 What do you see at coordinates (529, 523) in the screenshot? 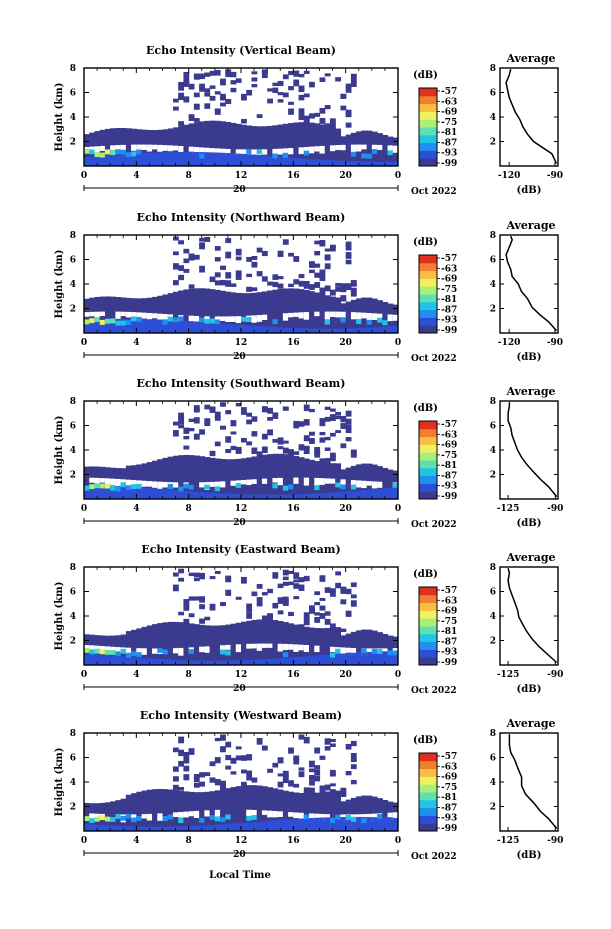
I see `average-x-label: (dB)` at bounding box center [529, 523].